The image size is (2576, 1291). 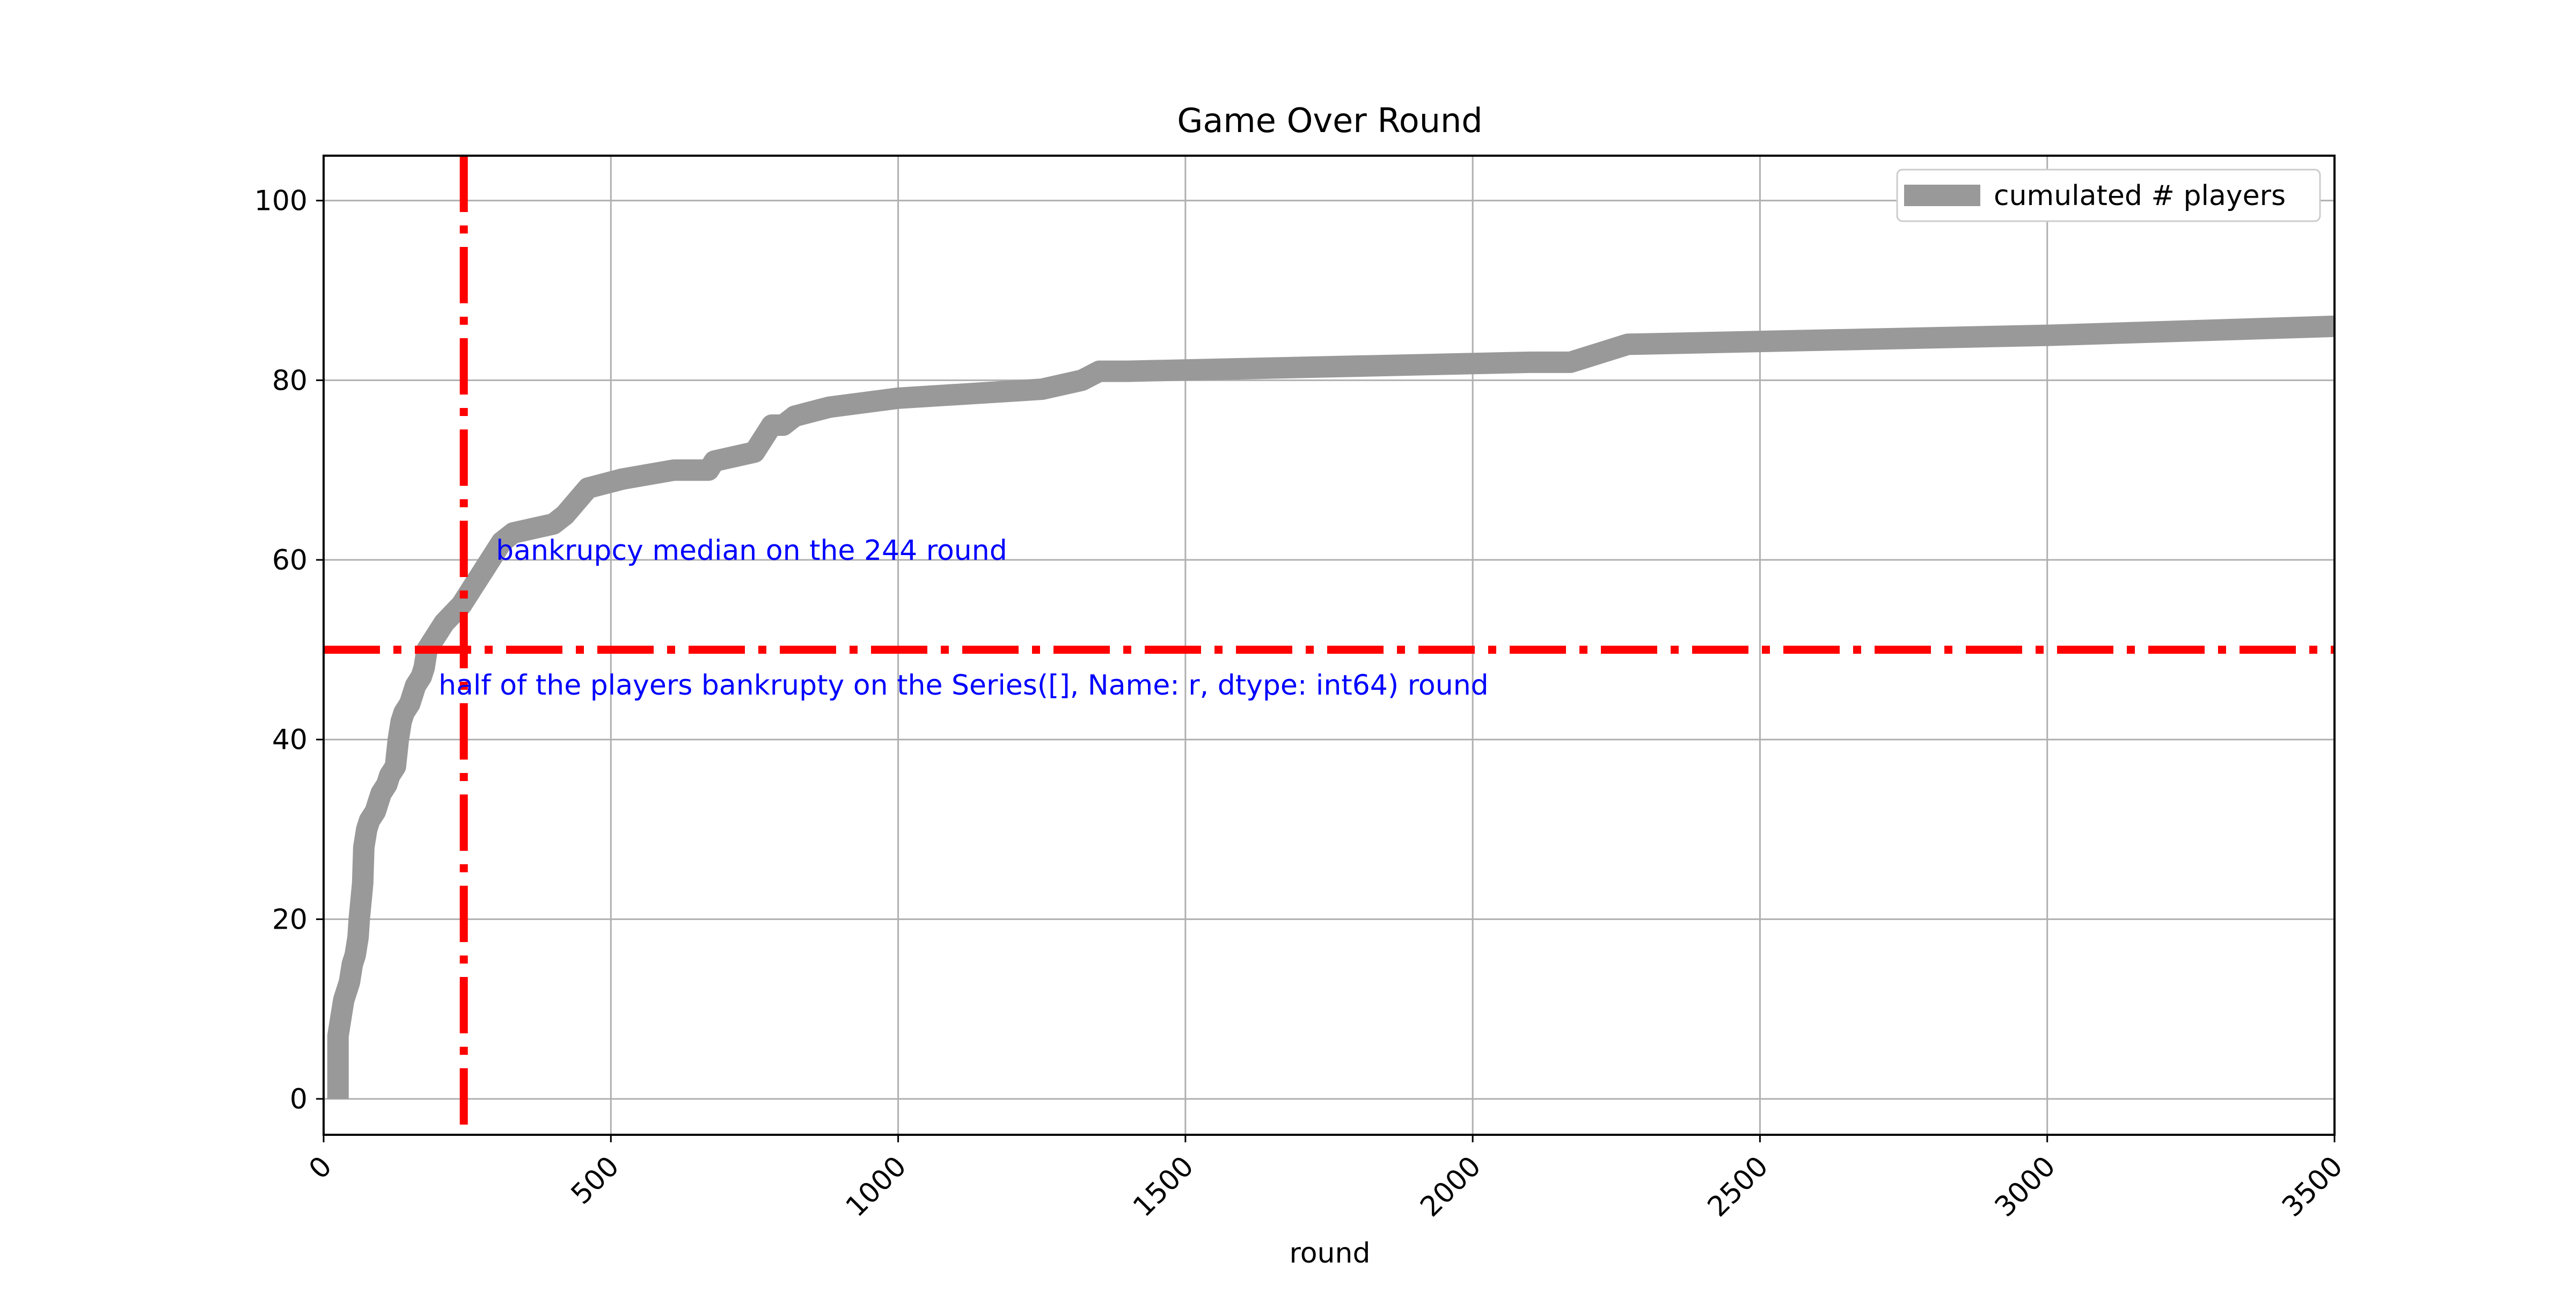 I want to click on y-tick-label: 40, so click(x=290, y=740).